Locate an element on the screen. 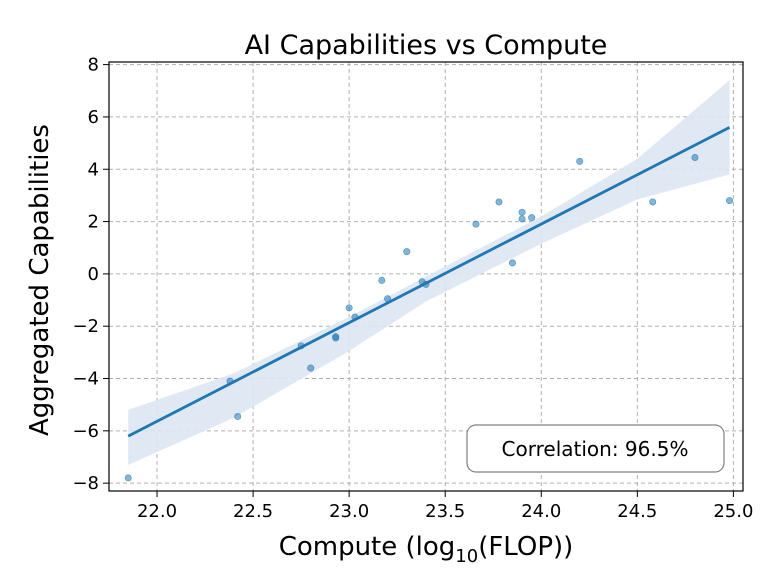 This screenshot has width=784, height=588. x-axis-label-suffix: (FLOP)) is located at coordinates (525, 547).